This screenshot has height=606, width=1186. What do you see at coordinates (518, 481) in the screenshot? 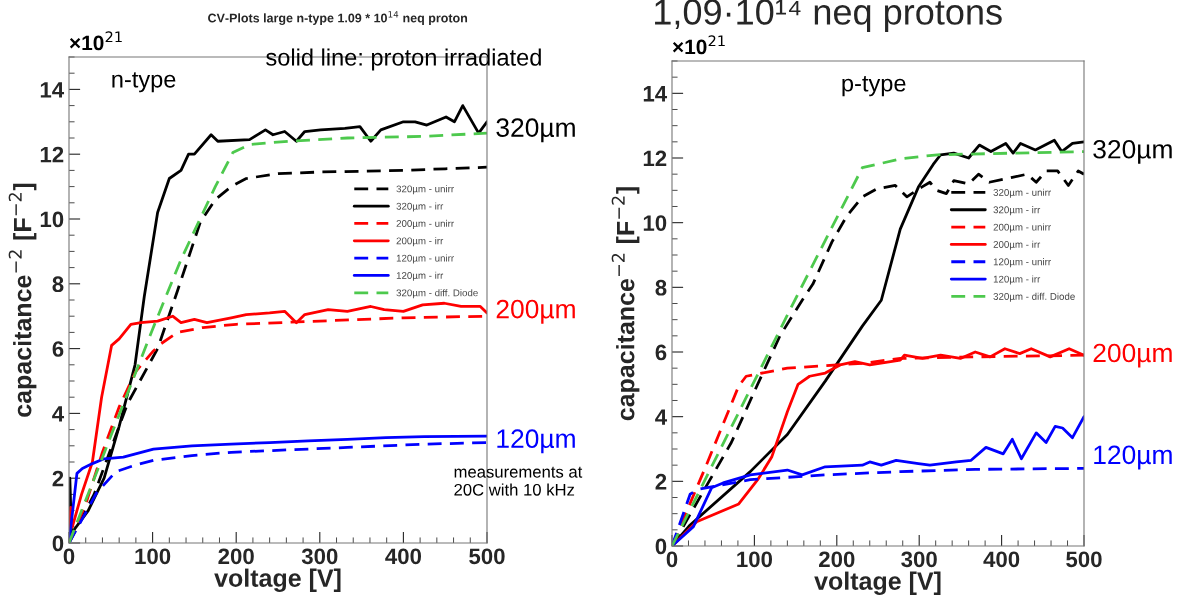
I see `annotation: measurements at 20C with 10 kHz` at bounding box center [518, 481].